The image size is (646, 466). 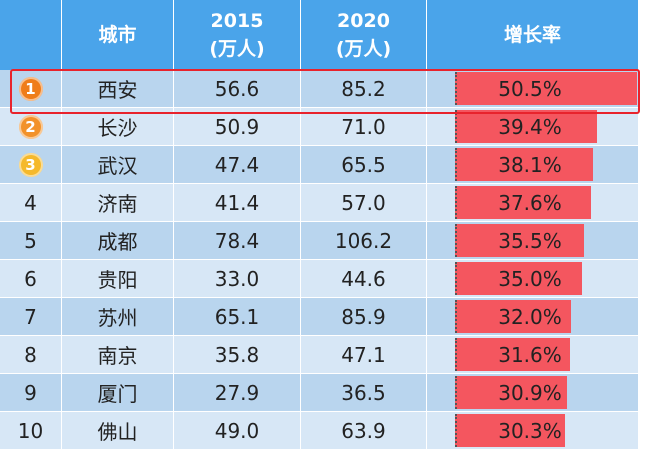 What do you see at coordinates (117, 242) in the screenshot?
I see `city-cell-text: 成都` at bounding box center [117, 242].